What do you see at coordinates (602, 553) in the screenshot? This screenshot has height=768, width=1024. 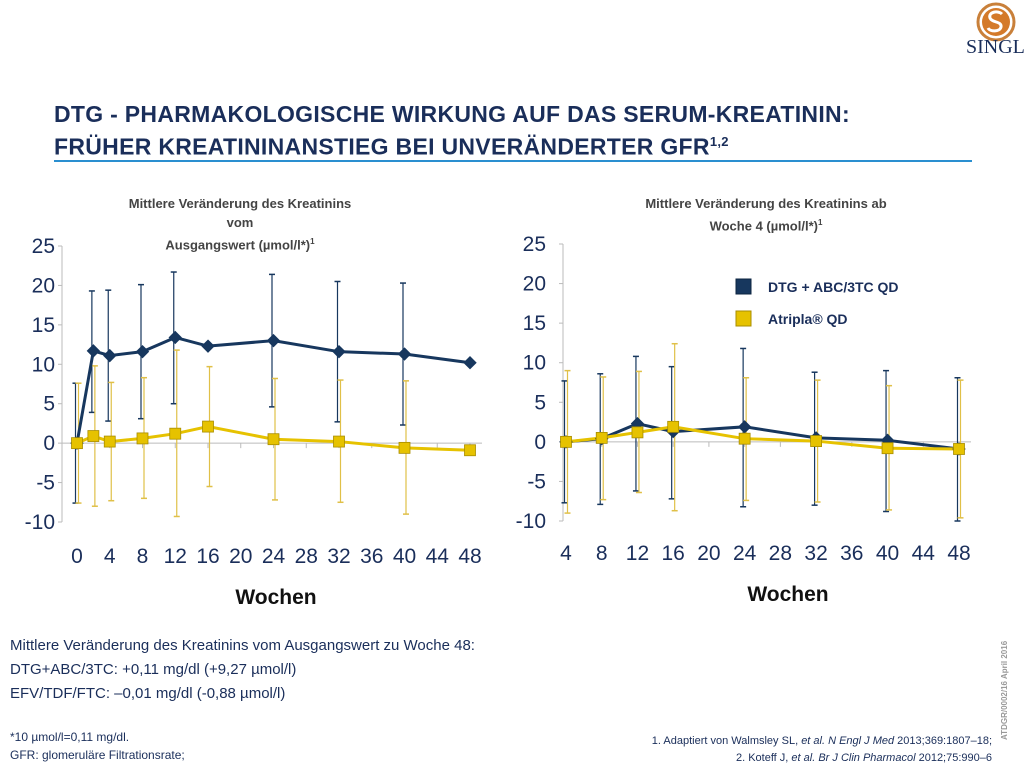 I see `chart2-x-tick-label: 8` at bounding box center [602, 553].